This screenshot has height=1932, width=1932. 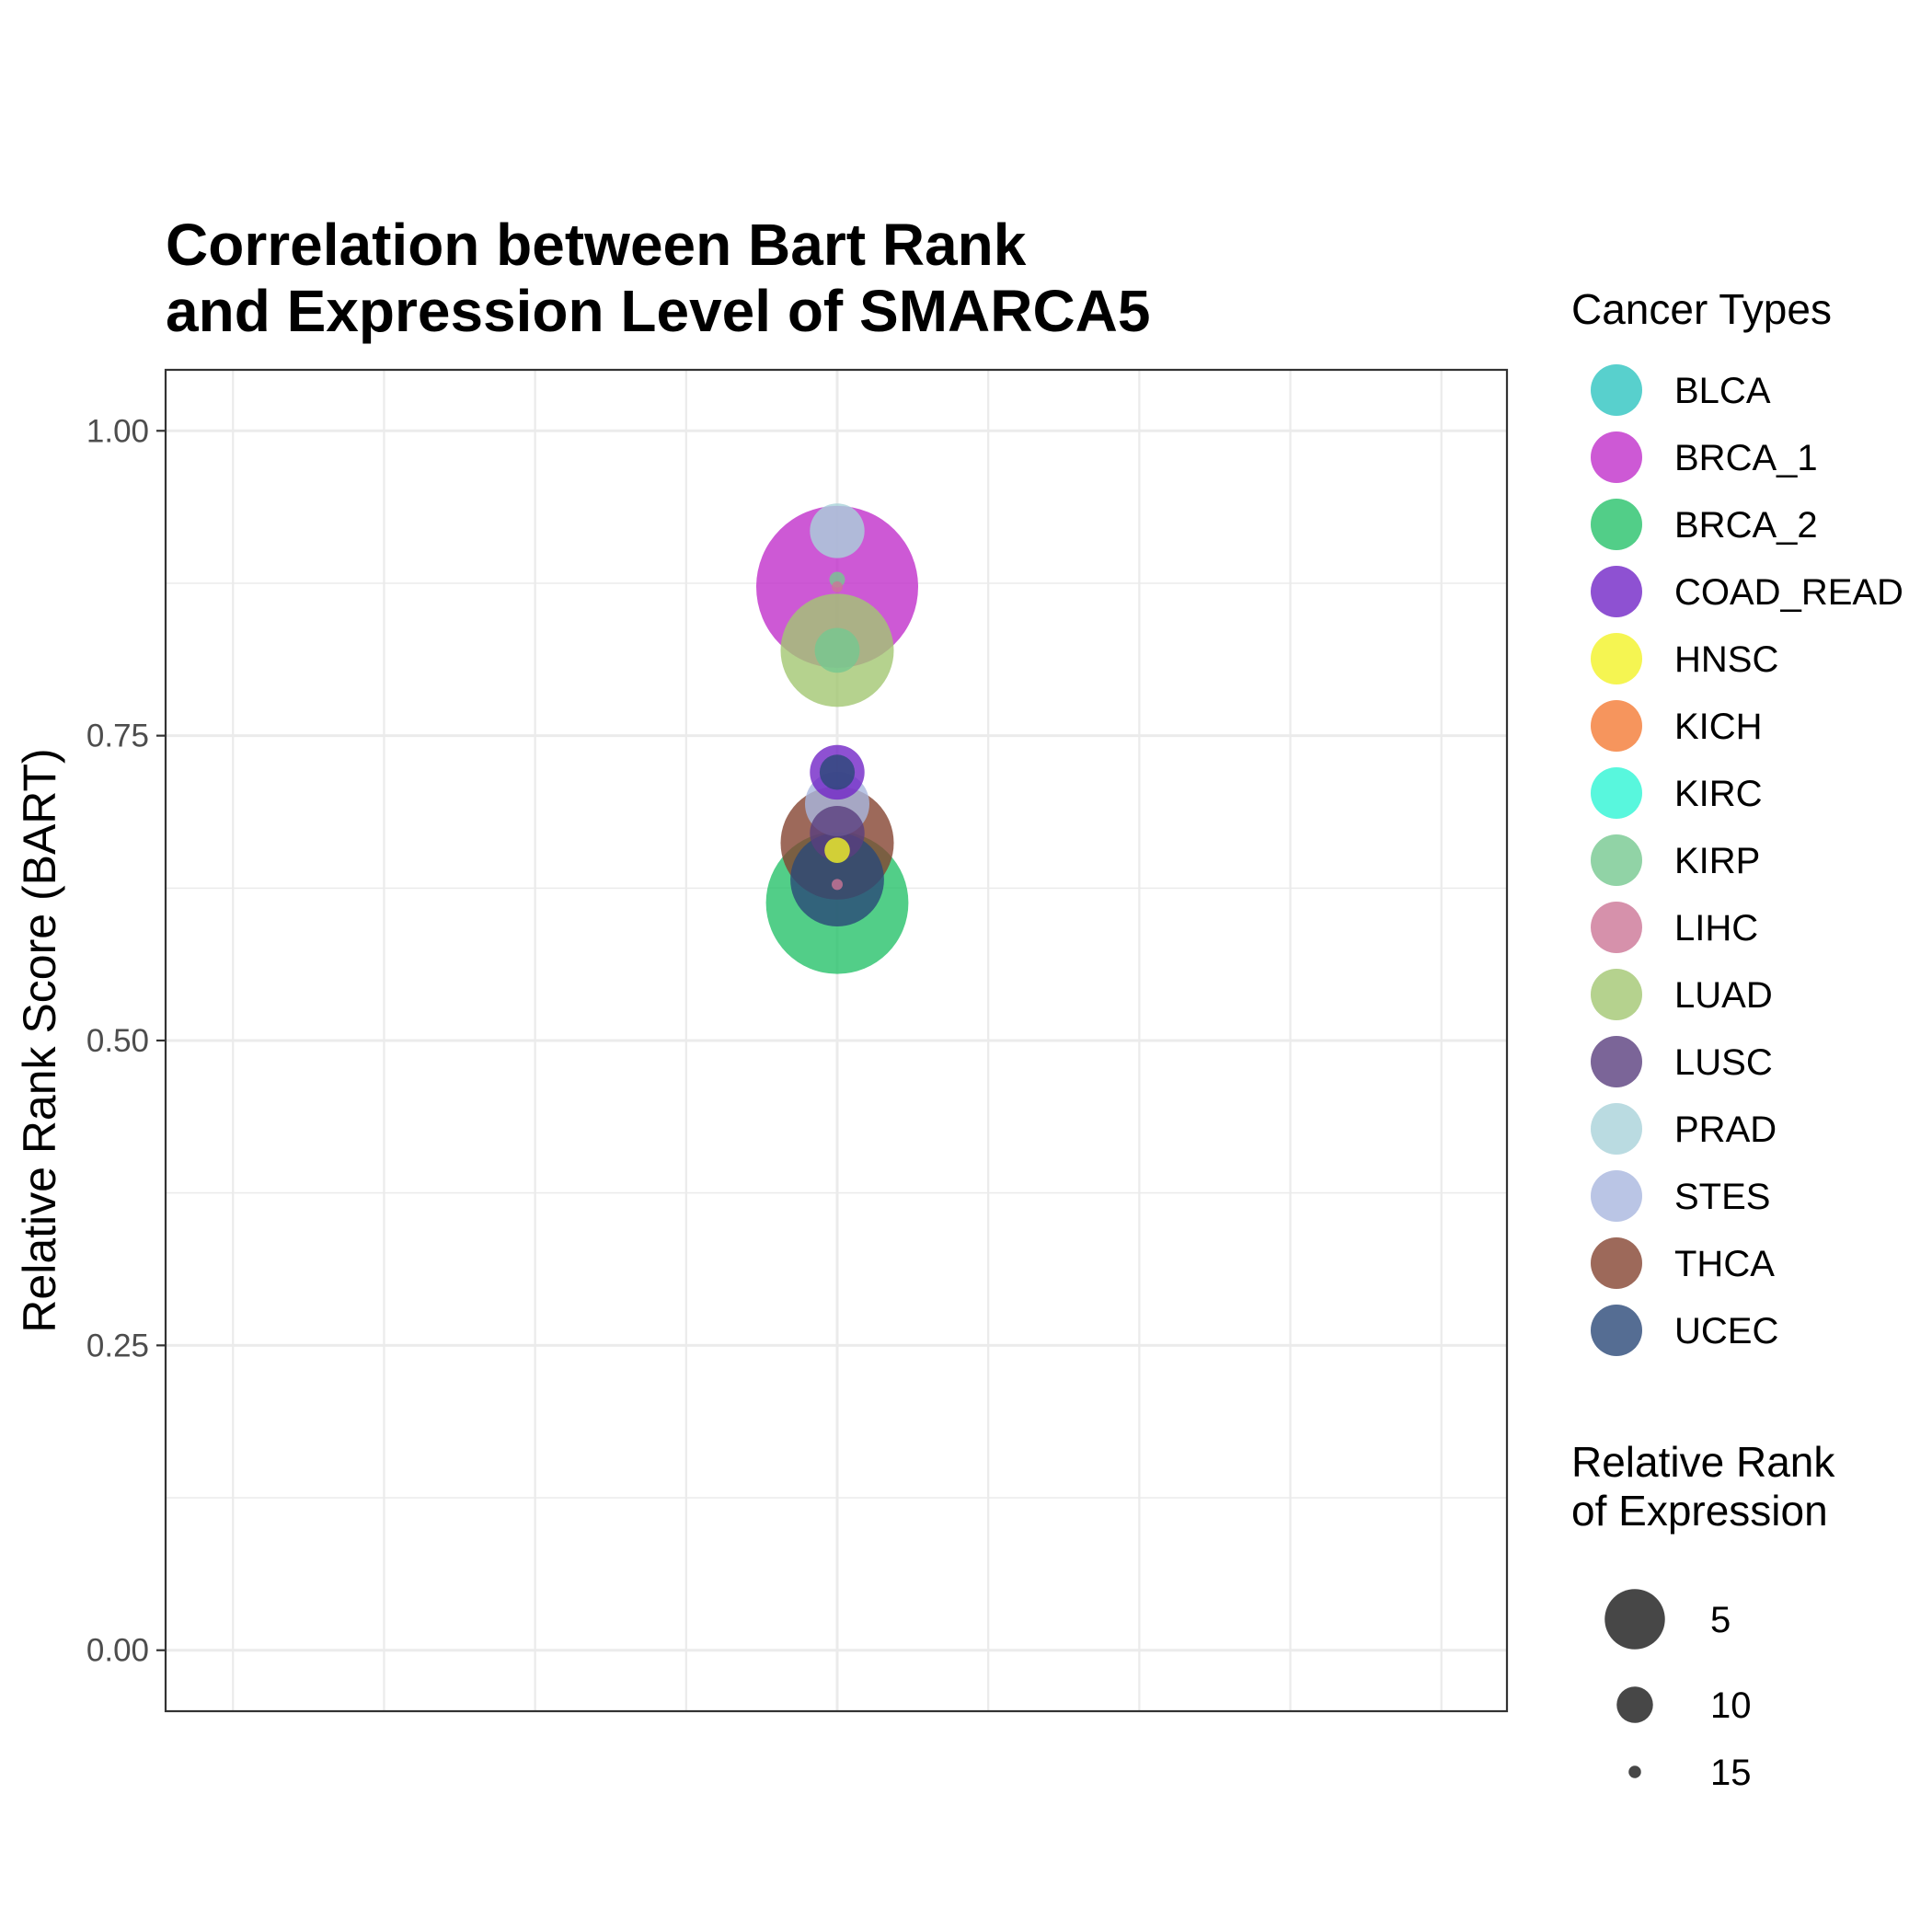 What do you see at coordinates (1723, 1062) in the screenshot?
I see `legend-label-lusc: LUSC` at bounding box center [1723, 1062].